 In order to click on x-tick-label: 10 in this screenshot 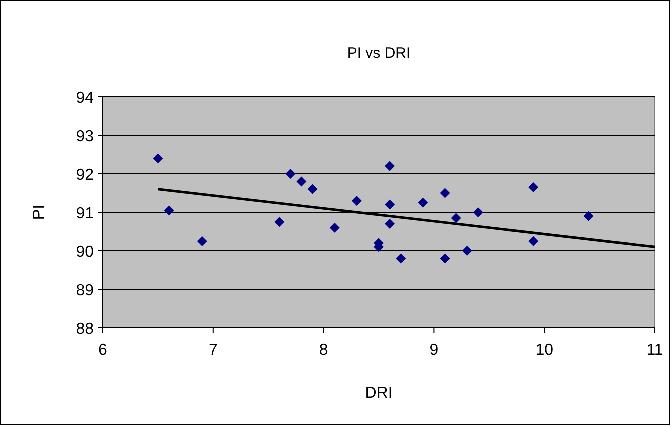, I will do `click(545, 350)`.